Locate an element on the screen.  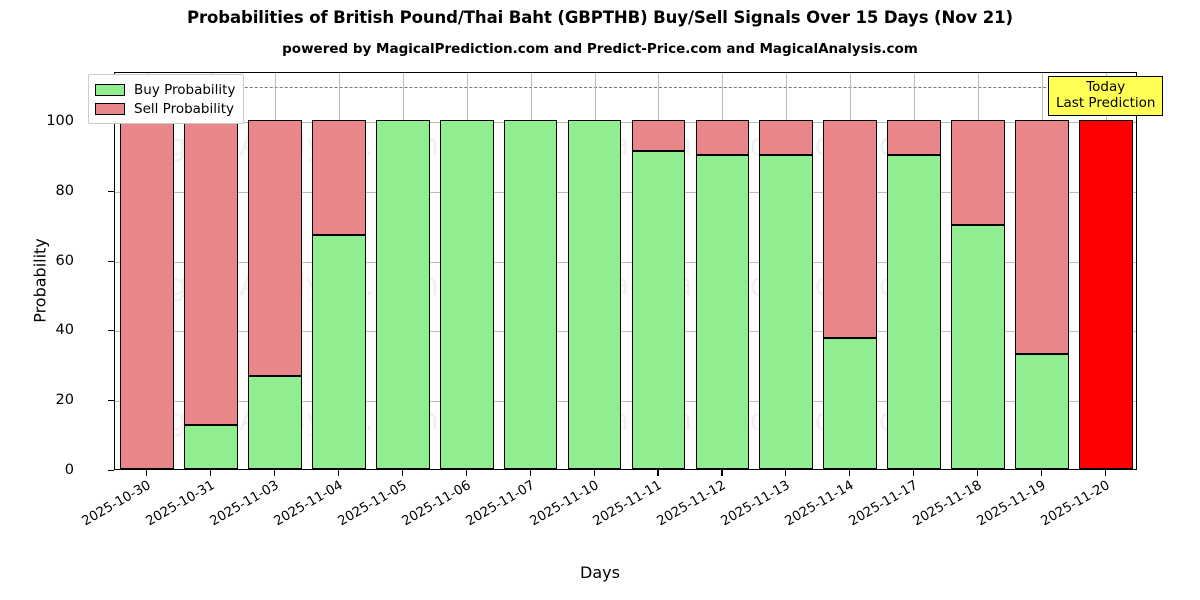
legend-swatch-buy is located at coordinates (110, 89).